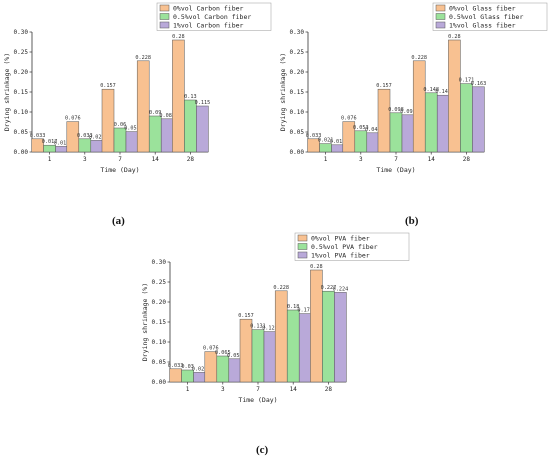  I want to click on bar-value-label: 0.048, so click(373, 130).